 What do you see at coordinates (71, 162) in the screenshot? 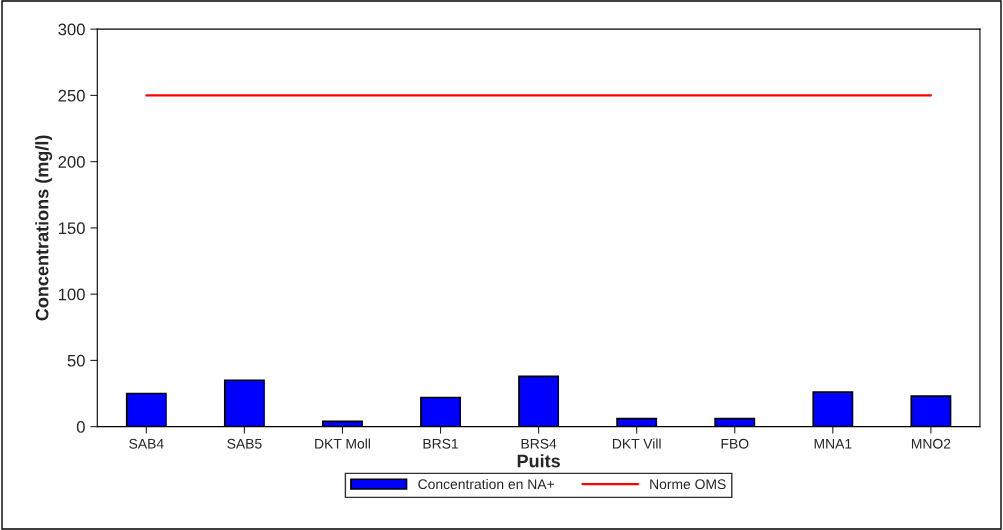
I see `y-tick-label: 200` at bounding box center [71, 162].